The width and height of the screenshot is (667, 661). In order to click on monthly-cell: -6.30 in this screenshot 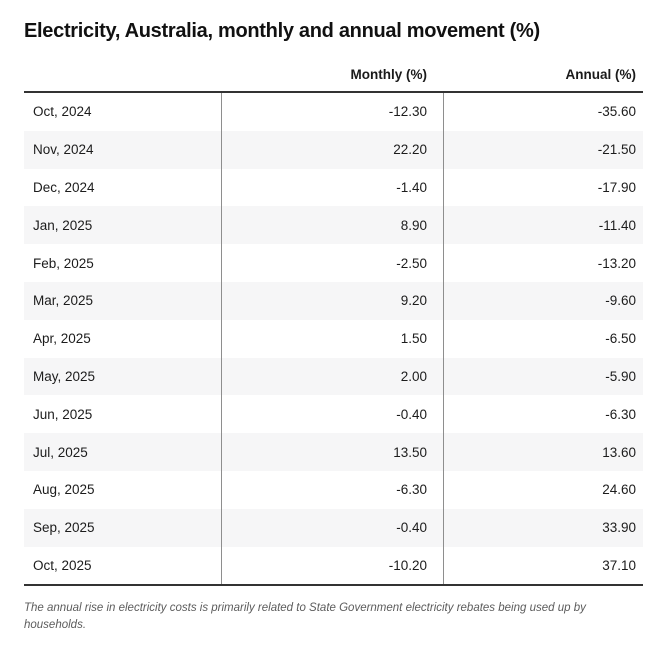, I will do `click(332, 489)`.